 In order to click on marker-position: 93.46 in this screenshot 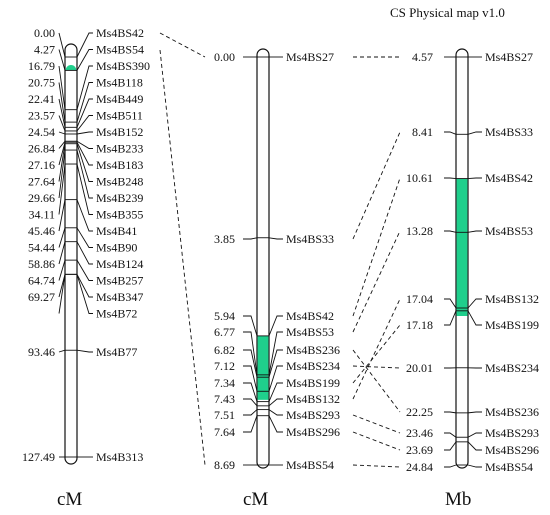, I will do `click(41, 352)`.